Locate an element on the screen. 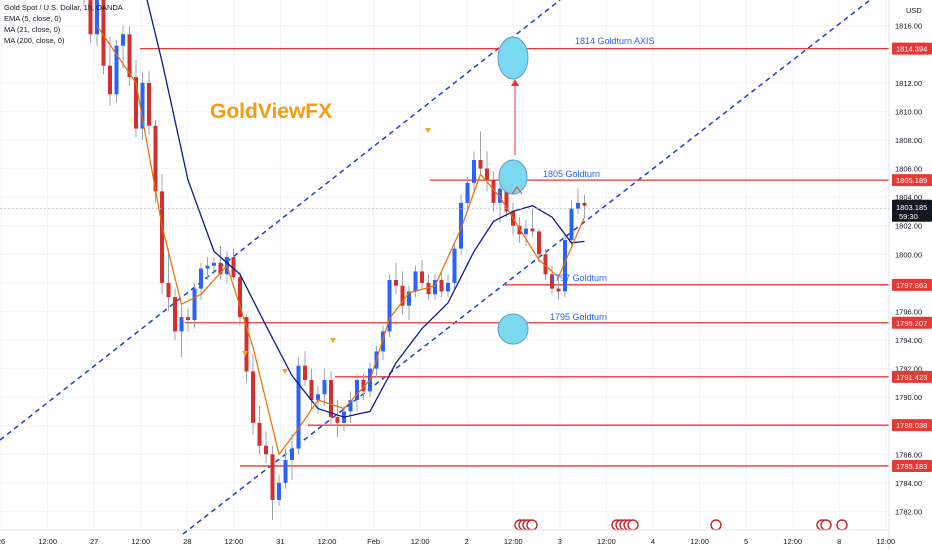 The height and width of the screenshot is (550, 932). price-tick-label: 1812.00 is located at coordinates (908, 83).